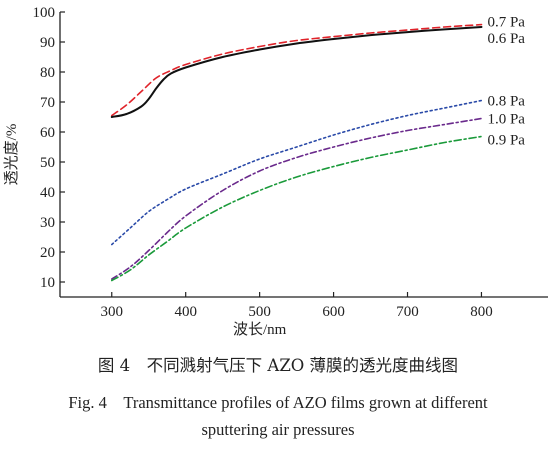 Image resolution: width=556 pixels, height=453 pixels. Describe the element at coordinates (506, 120) in the screenshot. I see `series-label-1-0-pa: 1.0 Pa` at that location.